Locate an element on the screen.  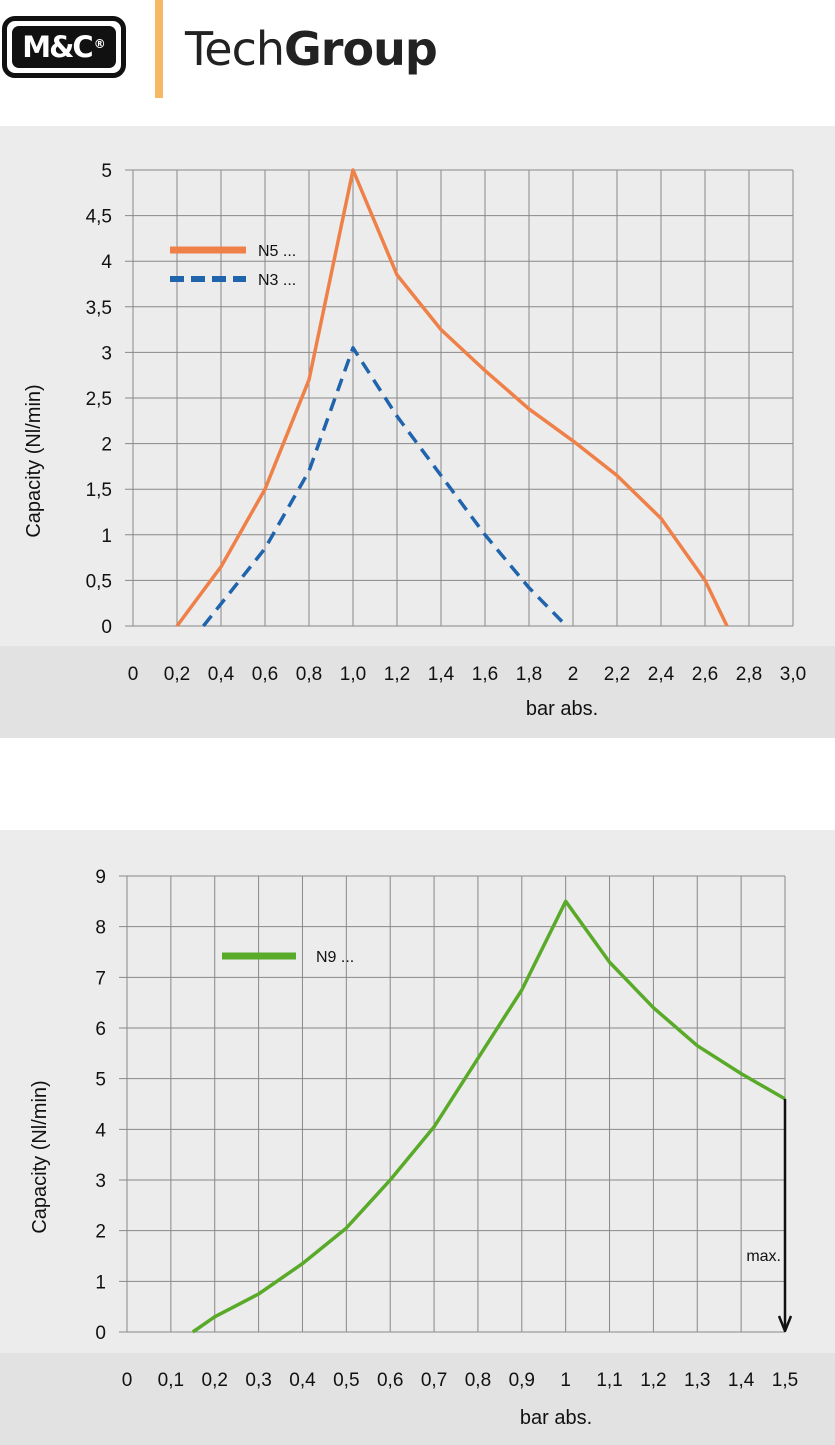
y-tick-label: 6 is located at coordinates (100, 1029).